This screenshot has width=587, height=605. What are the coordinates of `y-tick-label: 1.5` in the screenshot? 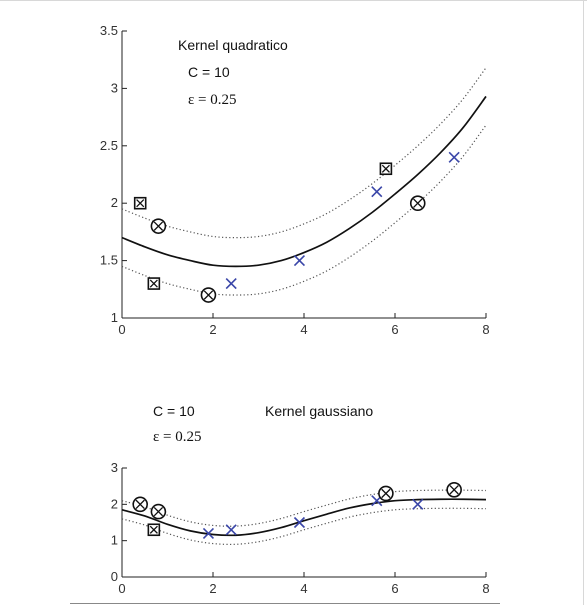 It's located at (109, 260).